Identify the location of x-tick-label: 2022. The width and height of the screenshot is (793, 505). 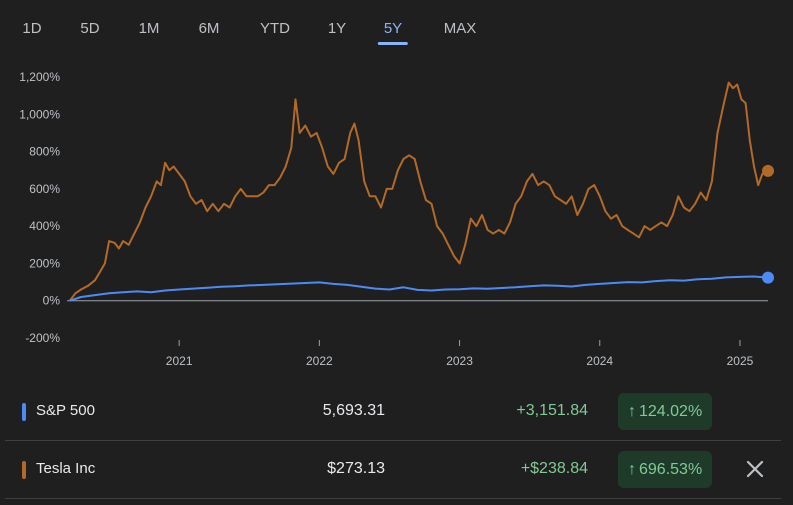
(319, 361).